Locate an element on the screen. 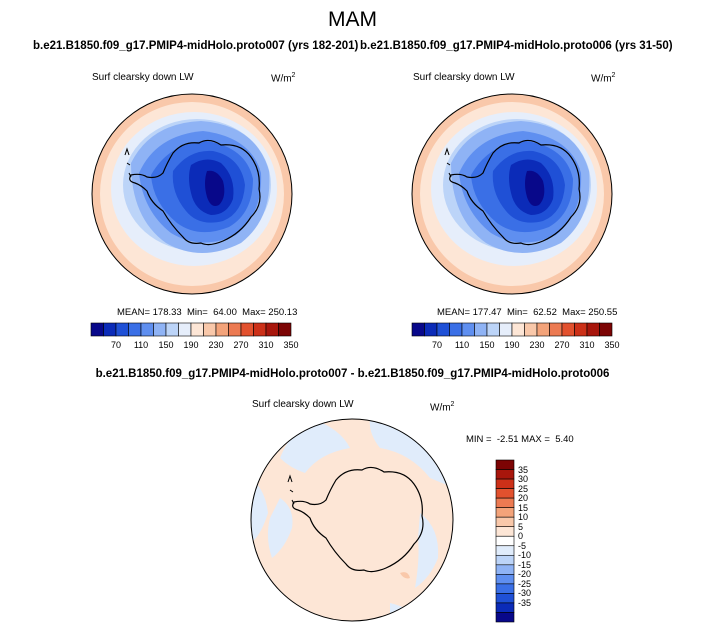 Image resolution: width=705 pixels, height=631 pixels. panel-2-colorbar-label: 110 is located at coordinates (462, 345).